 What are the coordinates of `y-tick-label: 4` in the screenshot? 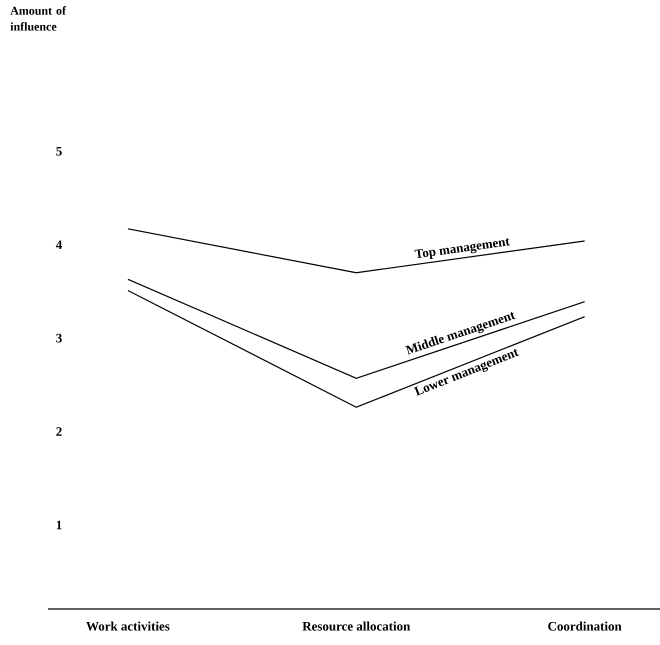 It's located at (59, 244).